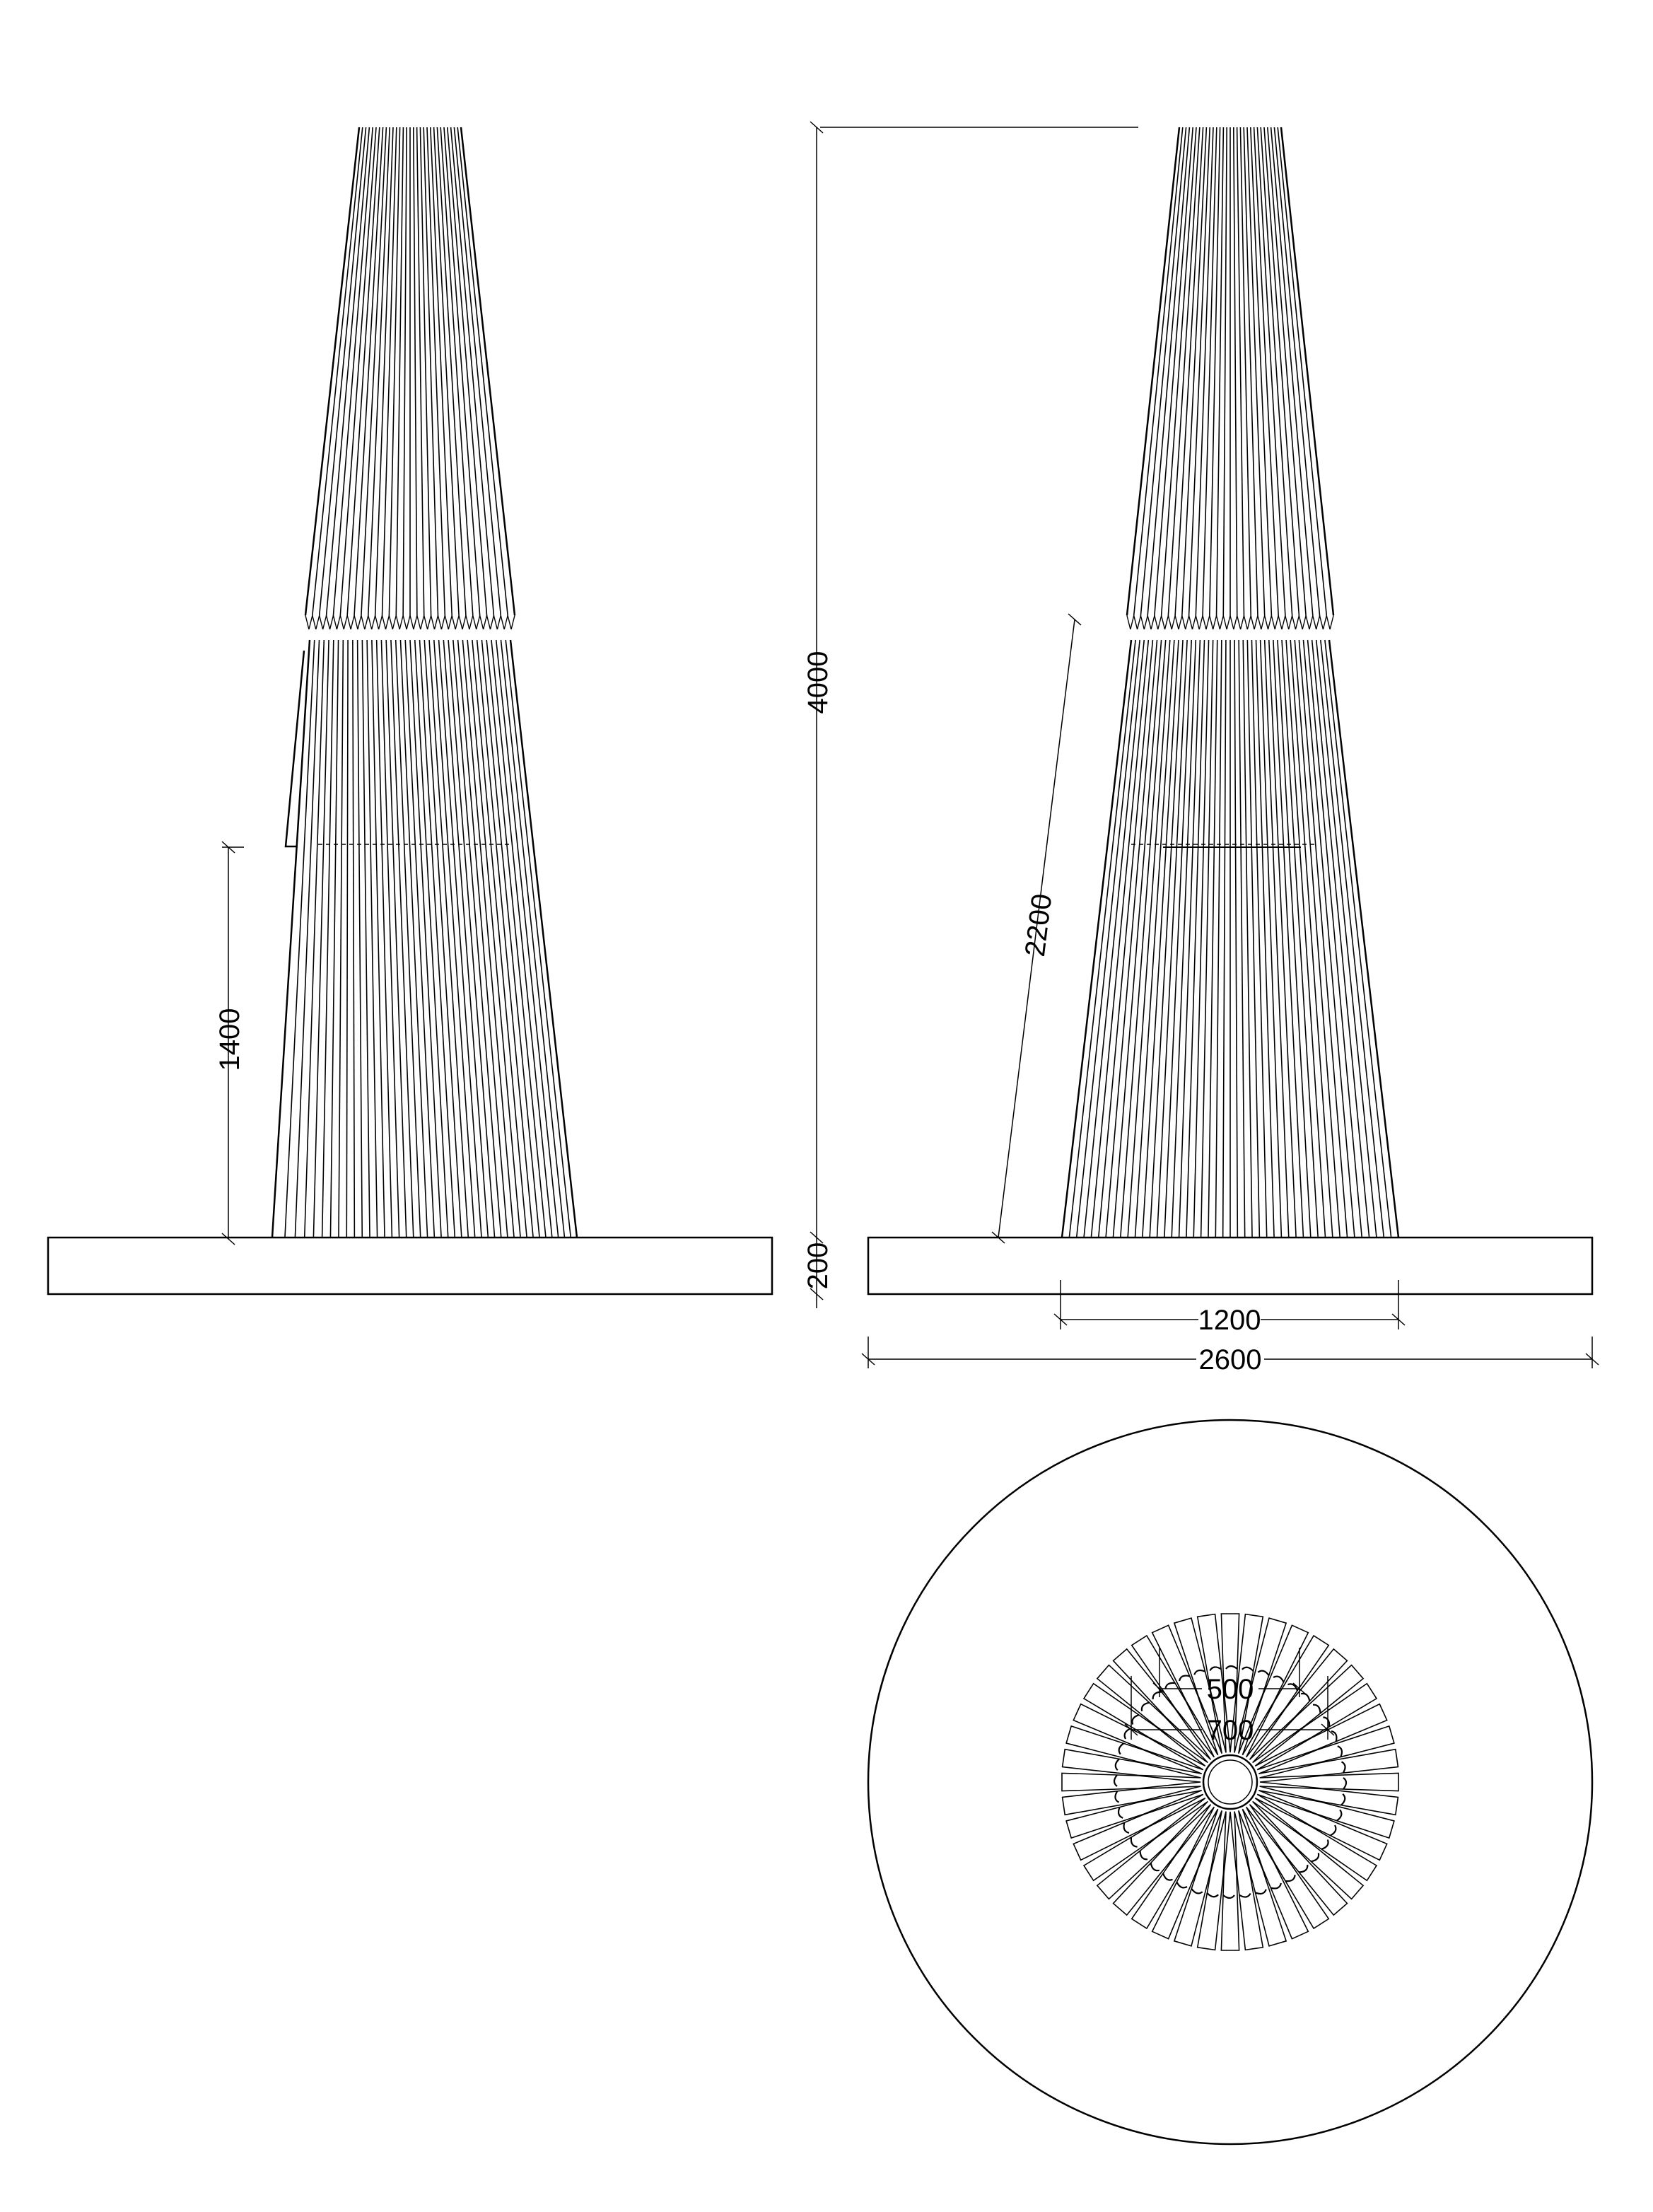 This screenshot has width=1653, height=2212. What do you see at coordinates (1230, 1689) in the screenshot?
I see `dimension-label-500: 500` at bounding box center [1230, 1689].